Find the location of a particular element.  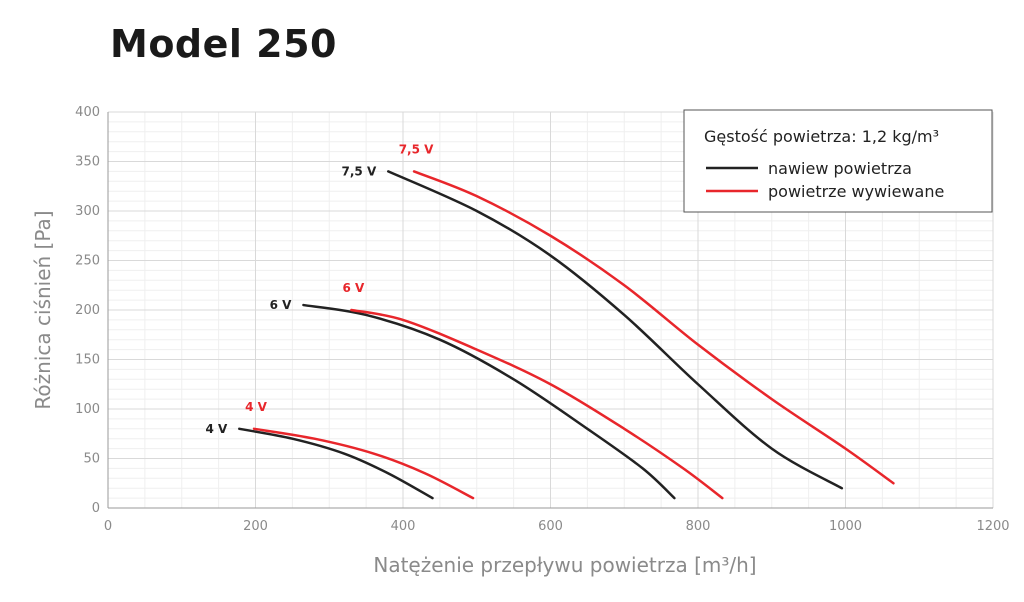

curve-label-exhaust-6: 6 V is located at coordinates (353, 288).